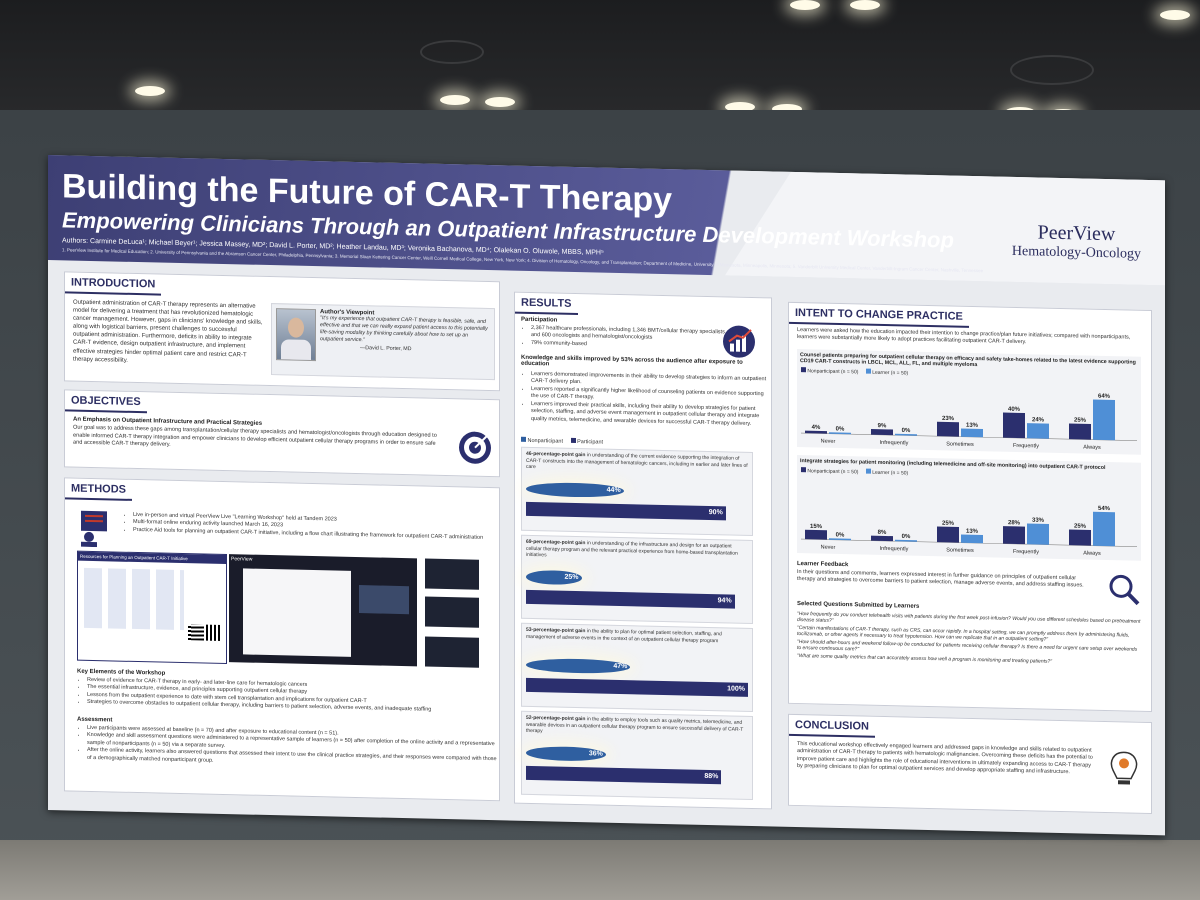  What do you see at coordinates (816, 428) in the screenshot?
I see `bar-value-label: 4%` at bounding box center [816, 428].